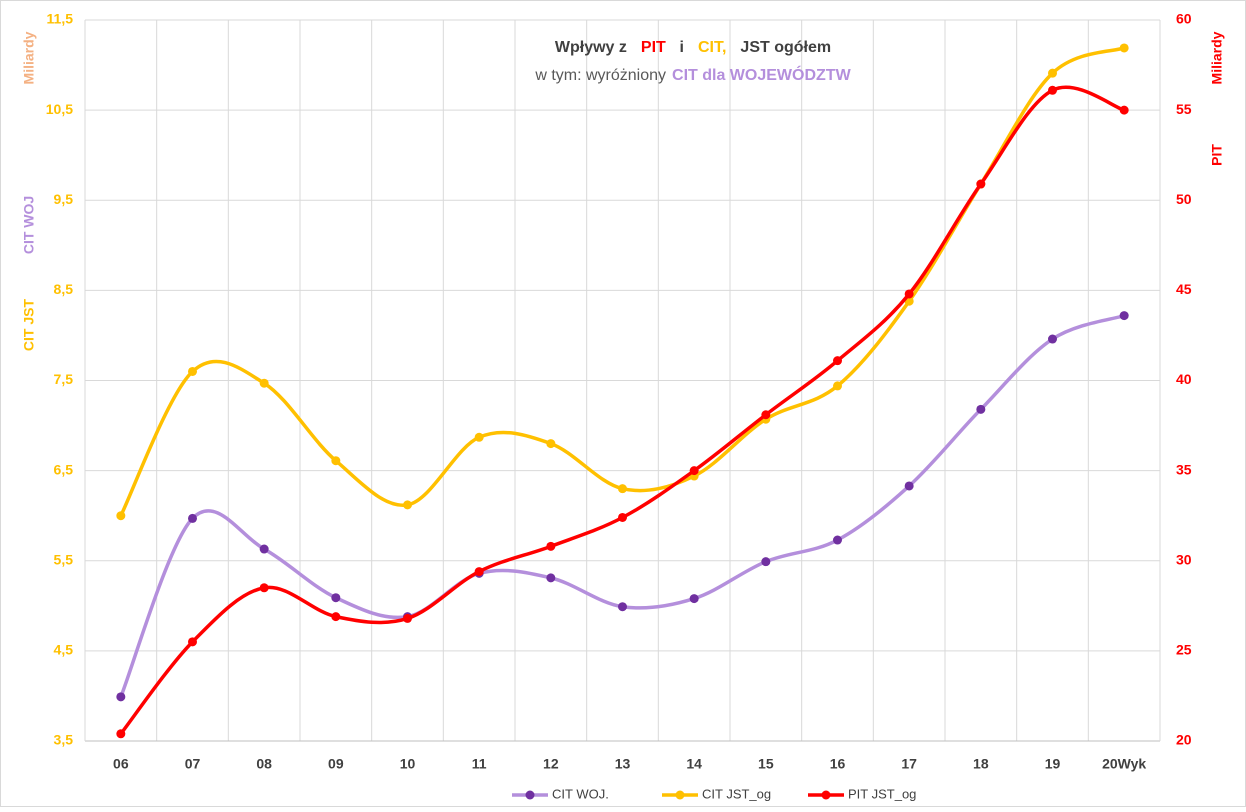 Image resolution: width=1246 pixels, height=812 pixels. Describe the element at coordinates (1184, 650) in the screenshot. I see `y2-tick-label: 25` at that location.